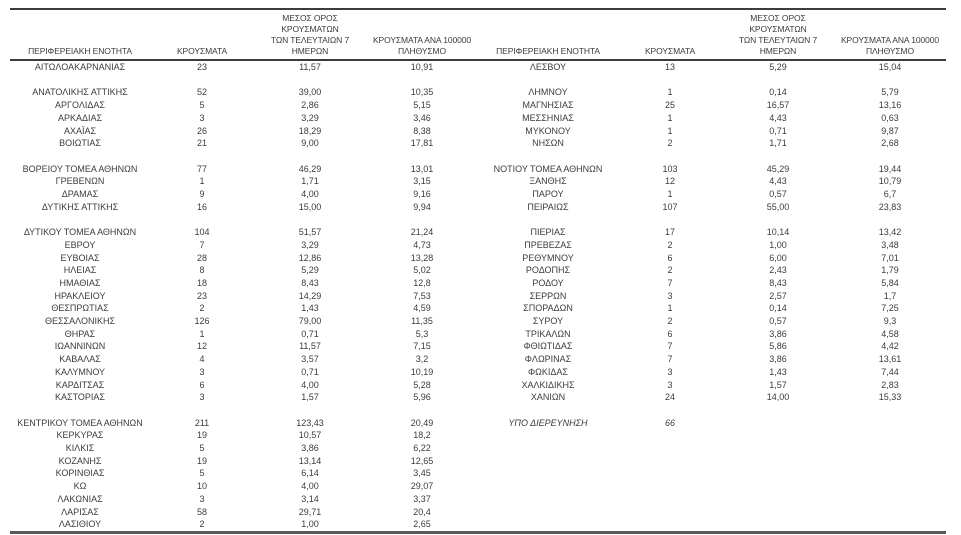 The width and height of the screenshot is (961, 535). What do you see at coordinates (778, 232) in the screenshot?
I see `right-avg7-cell: 10,14` at bounding box center [778, 232].